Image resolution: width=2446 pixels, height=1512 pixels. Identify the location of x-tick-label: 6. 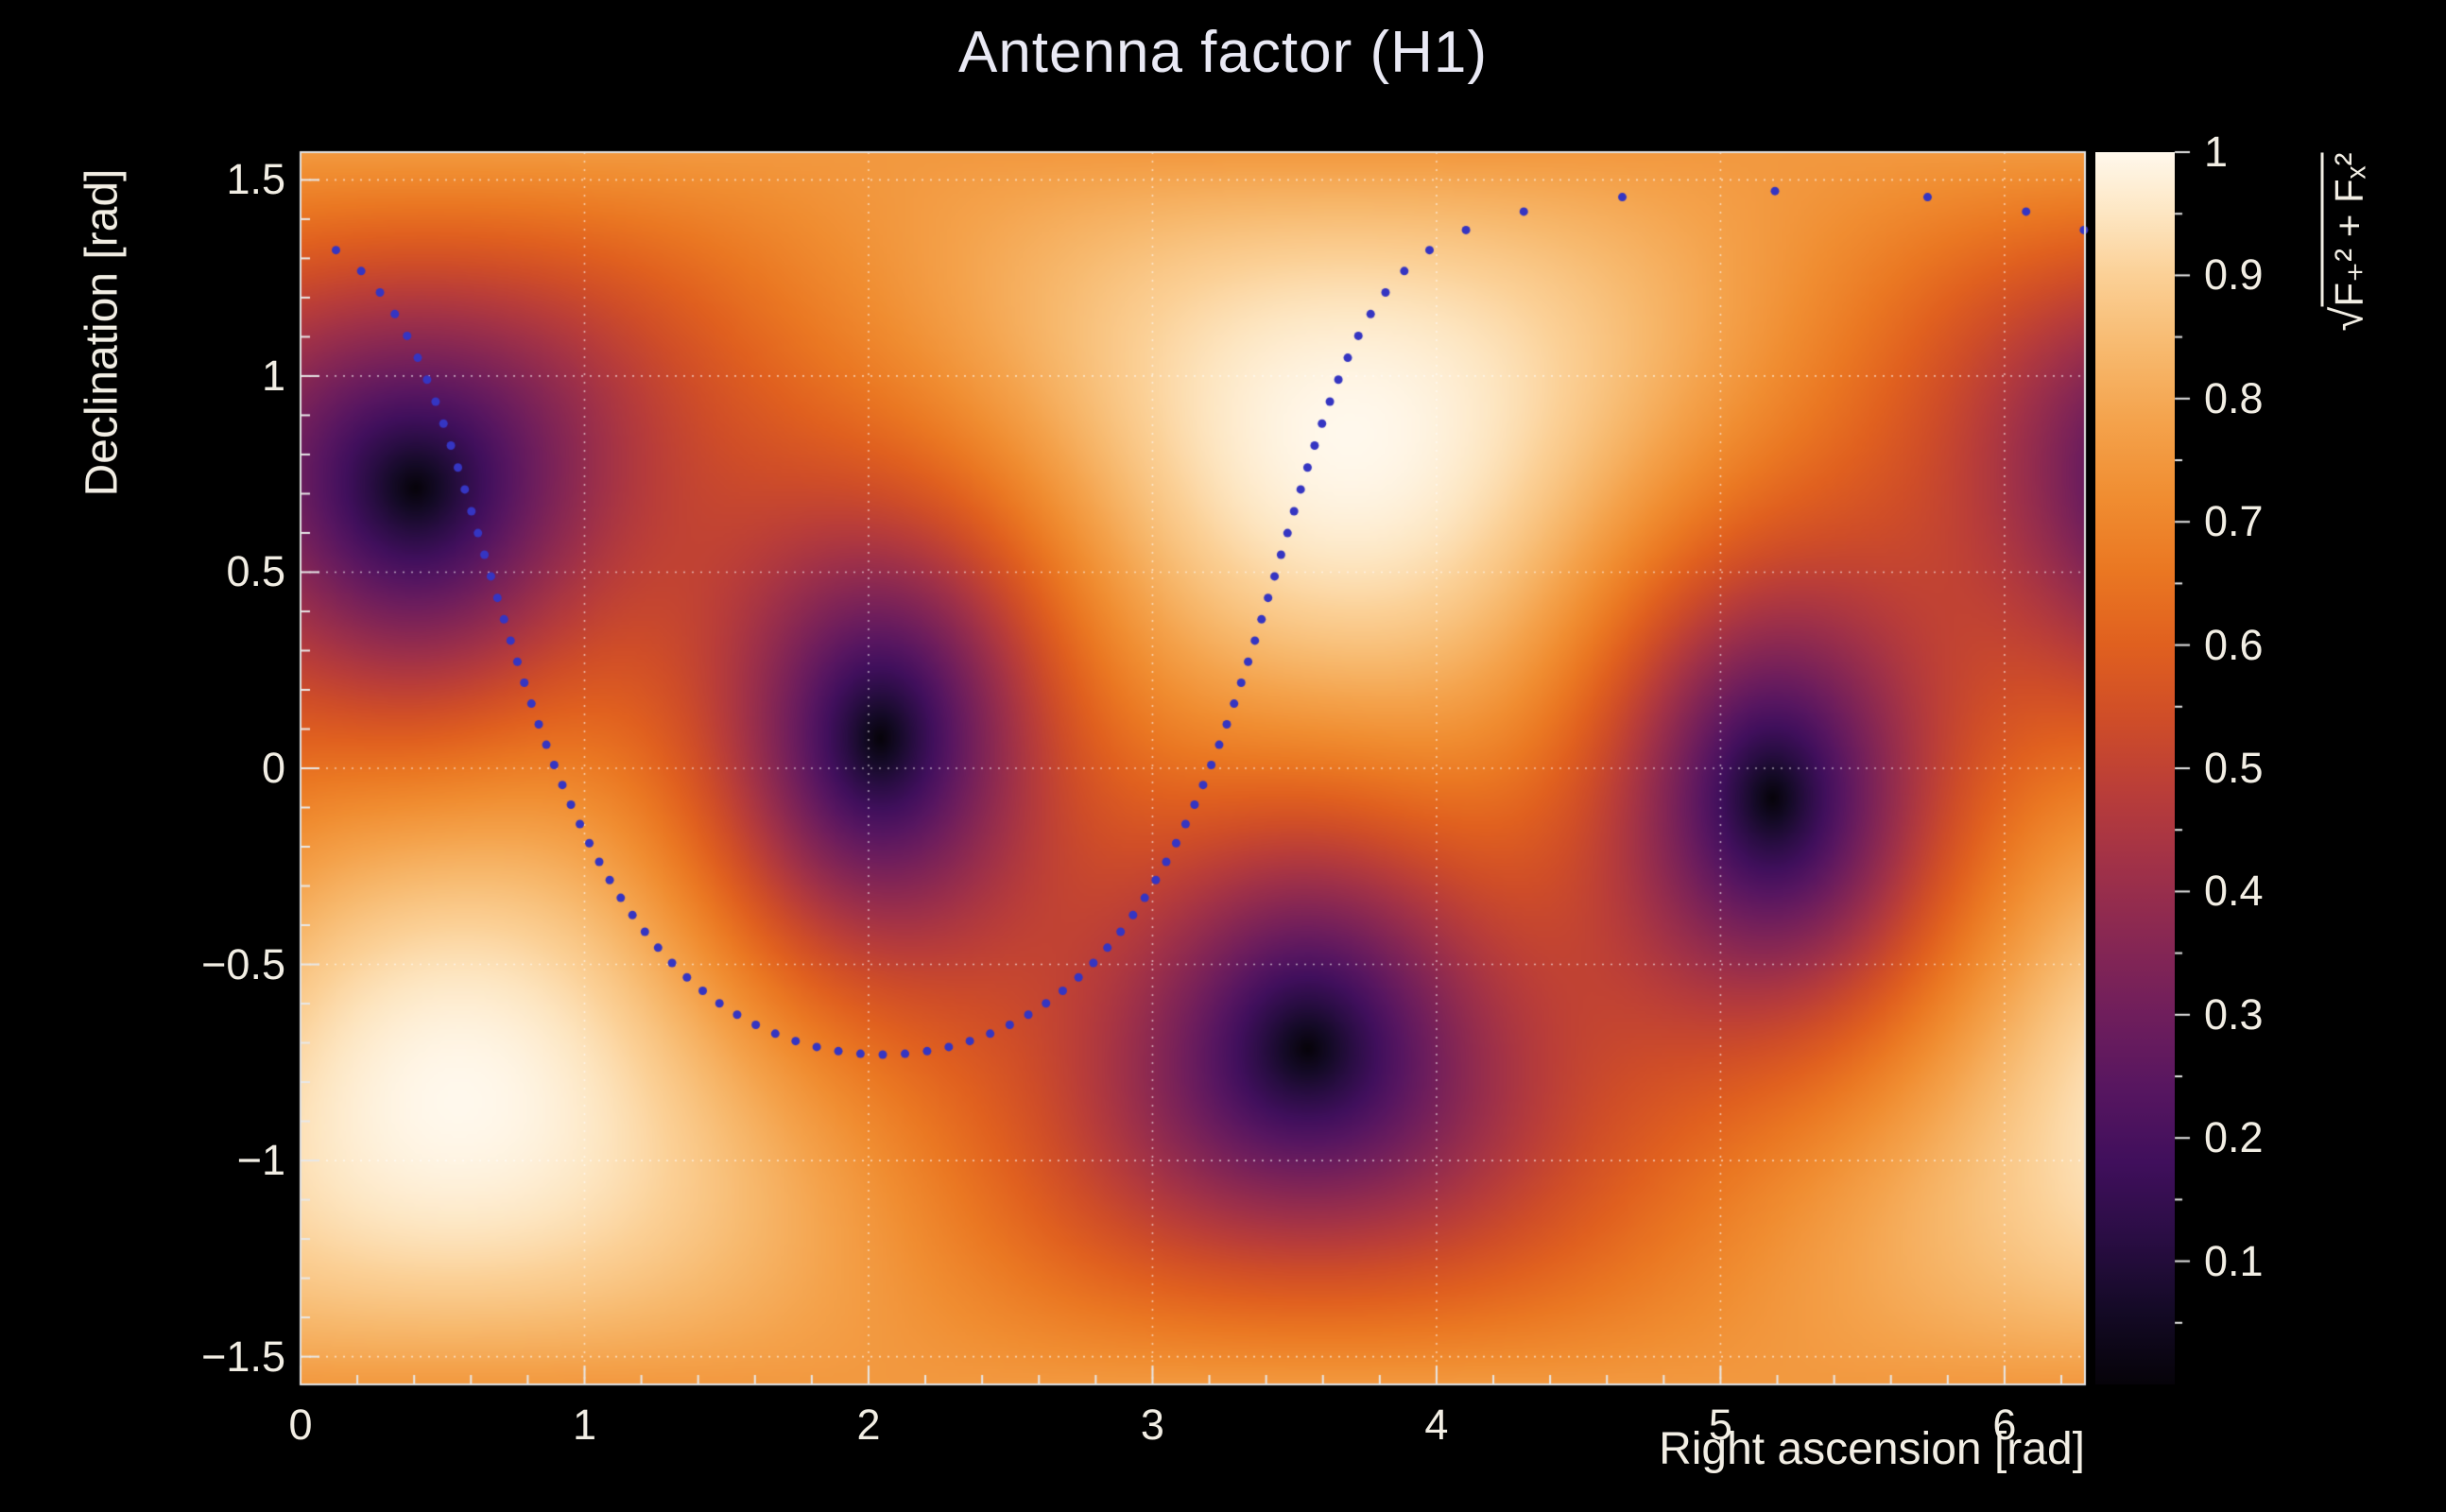
(2004, 1424).